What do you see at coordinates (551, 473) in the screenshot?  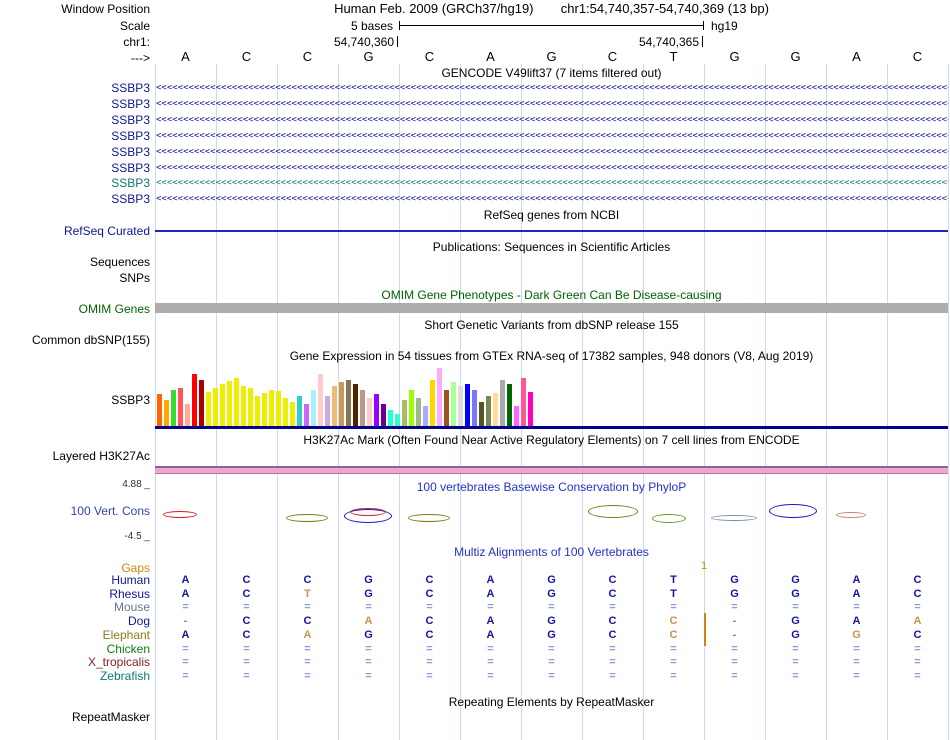 I see `h3k27ac-layer-bottom` at bounding box center [551, 473].